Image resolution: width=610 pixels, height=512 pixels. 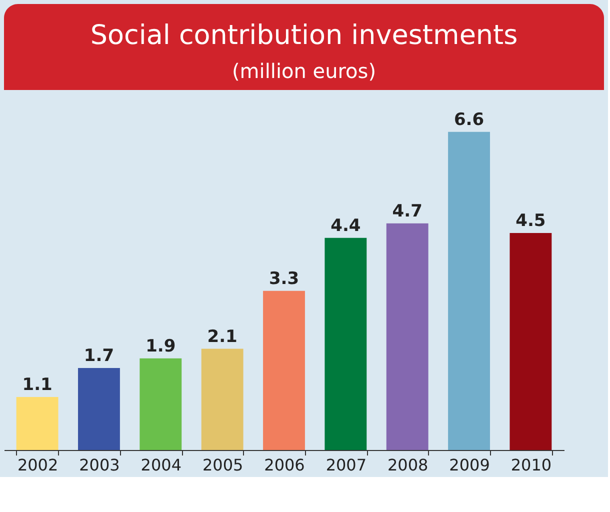 I want to click on data-label: 4.4, so click(x=345, y=226).